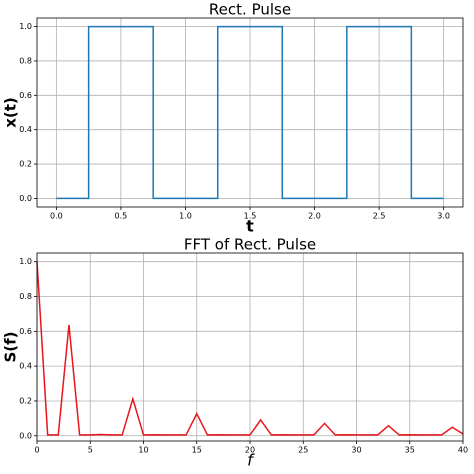  I want to click on y-axis-label: x(t), so click(11, 112).